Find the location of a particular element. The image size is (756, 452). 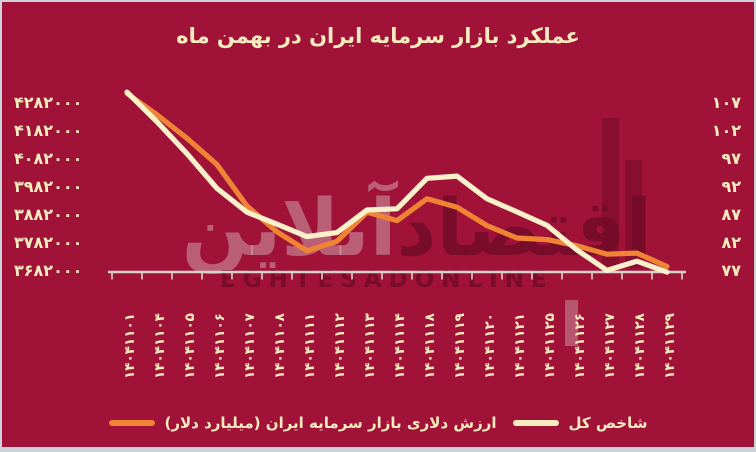

left-axis-label: ۴۲۸۲۰۰۰ is located at coordinates (48, 102).